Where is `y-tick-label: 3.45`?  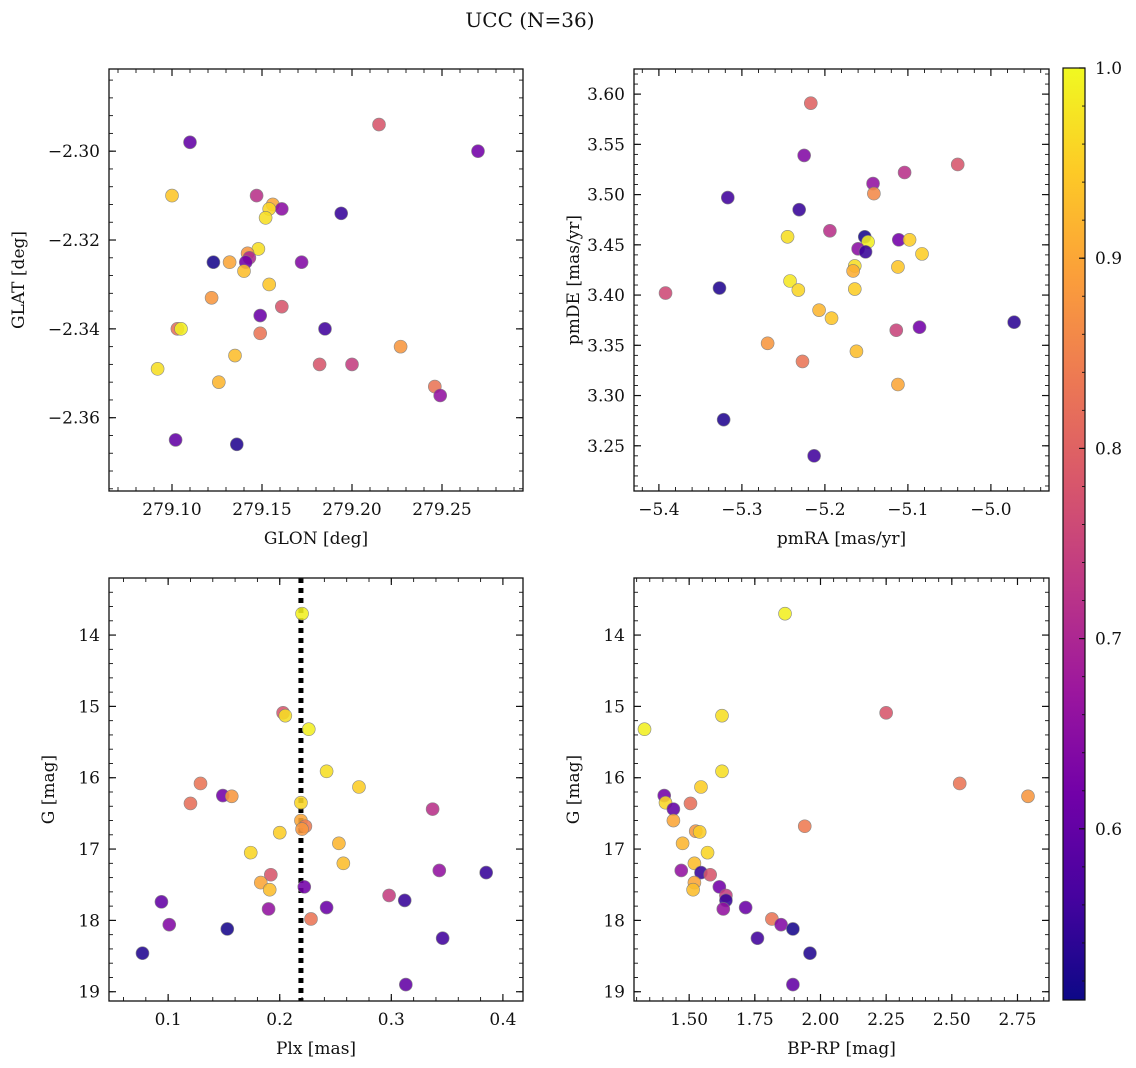 y-tick-label: 3.45 is located at coordinates (606, 246).